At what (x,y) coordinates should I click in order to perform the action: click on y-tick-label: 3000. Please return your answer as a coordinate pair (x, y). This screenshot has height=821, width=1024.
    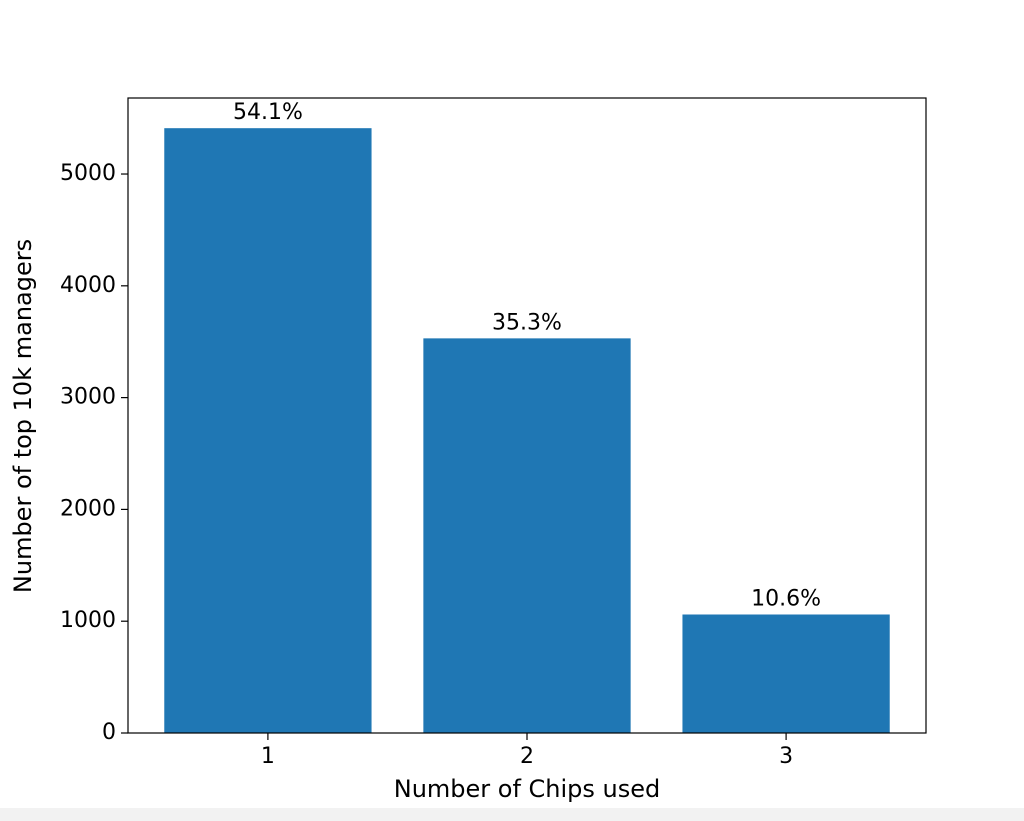
    Looking at the image, I should click on (88, 397).